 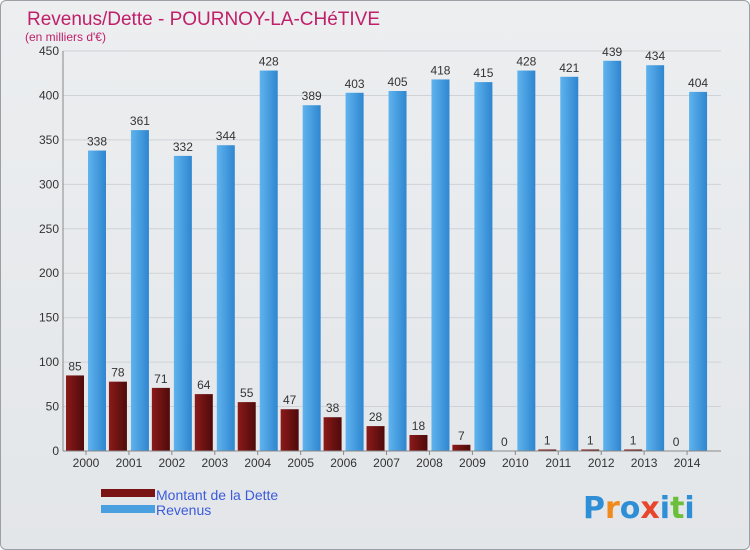 I want to click on y-tick-label: 400, so click(x=49, y=95).